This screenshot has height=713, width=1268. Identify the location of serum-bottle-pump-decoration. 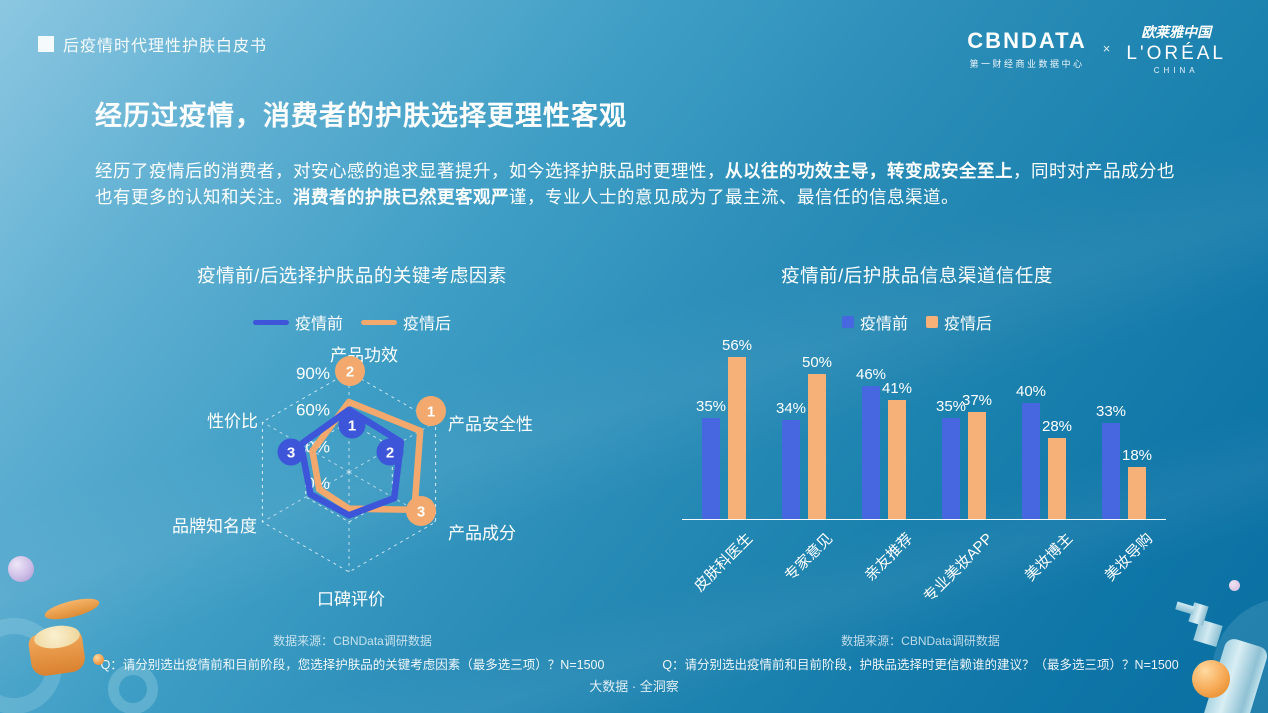
(1198, 614).